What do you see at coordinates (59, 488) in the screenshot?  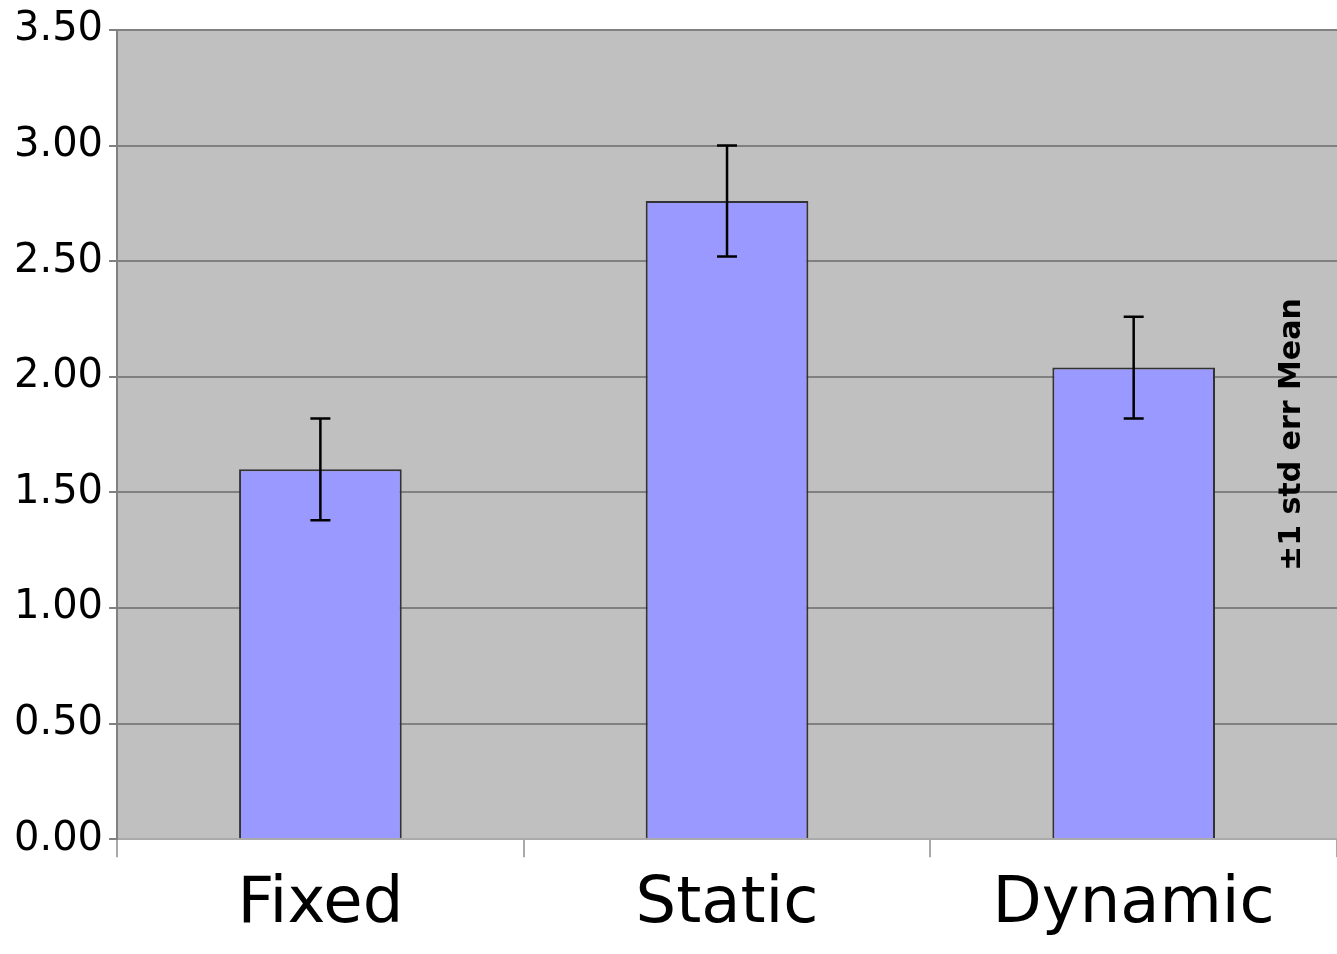 I see `y-tick-label: 1.50` at bounding box center [59, 488].